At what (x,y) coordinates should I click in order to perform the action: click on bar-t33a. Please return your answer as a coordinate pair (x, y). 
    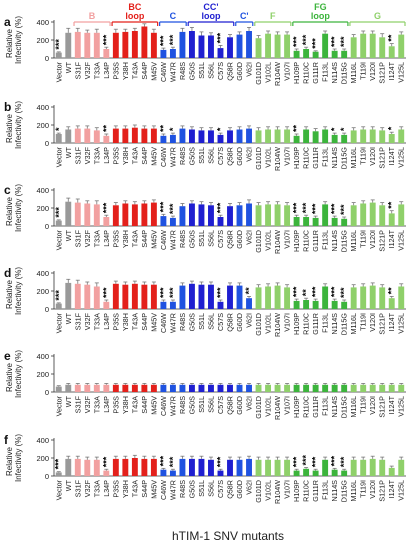
    Looking at the image, I should click on (96, 136).